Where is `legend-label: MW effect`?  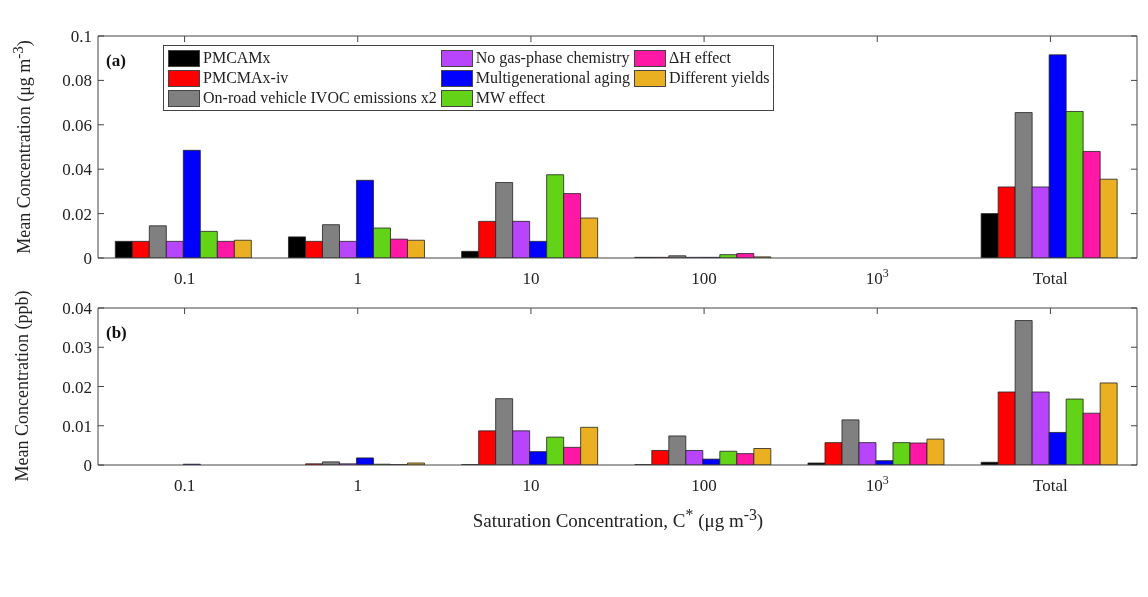
legend-label: MW effect is located at coordinates (510, 98).